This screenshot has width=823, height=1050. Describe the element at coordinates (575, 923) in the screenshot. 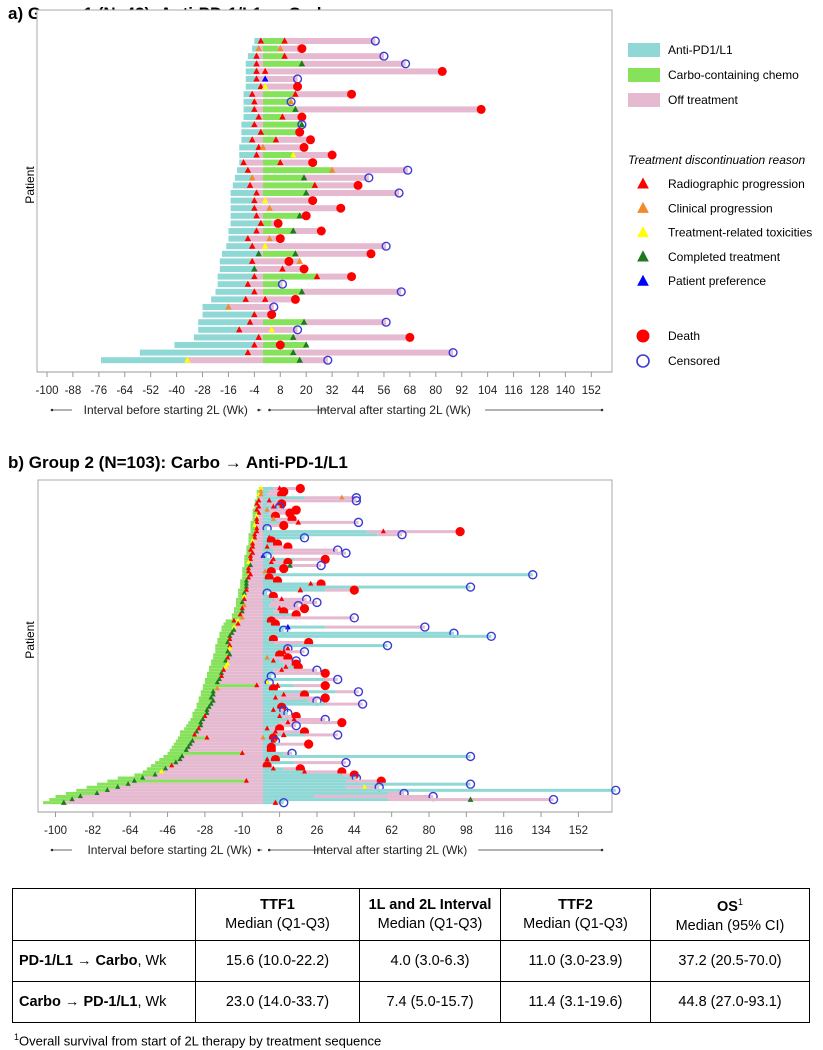

I see `header-sub: Median (Q1-Q3)` at that location.